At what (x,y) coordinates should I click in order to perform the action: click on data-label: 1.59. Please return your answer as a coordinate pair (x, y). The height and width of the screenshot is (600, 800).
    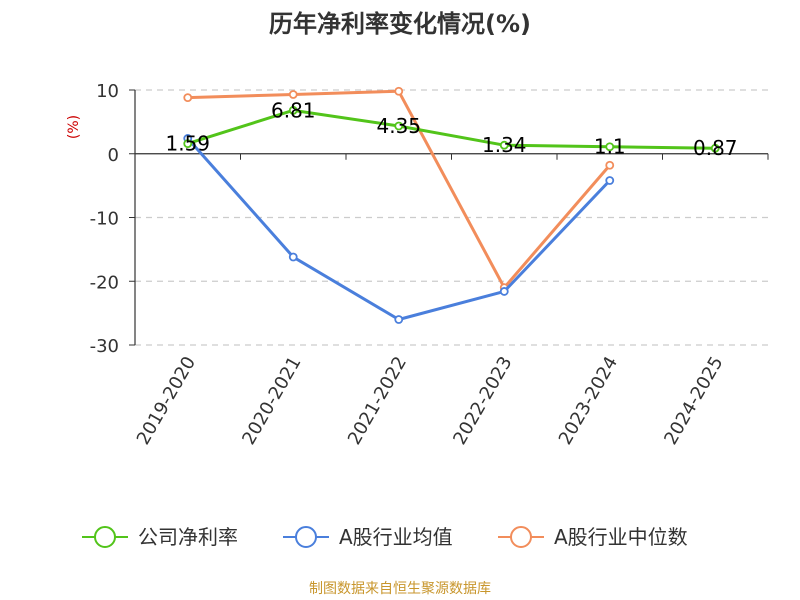
    Looking at the image, I should click on (187, 144).